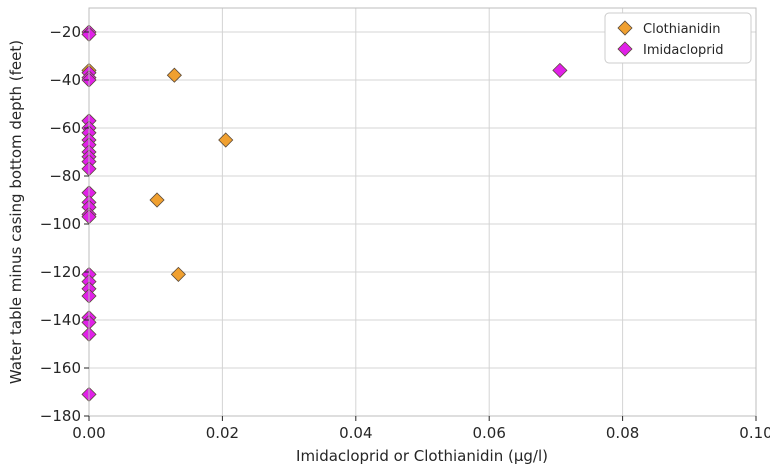 This screenshot has width=770, height=467. I want to click on x-tick-label: 0.02, so click(222, 433).